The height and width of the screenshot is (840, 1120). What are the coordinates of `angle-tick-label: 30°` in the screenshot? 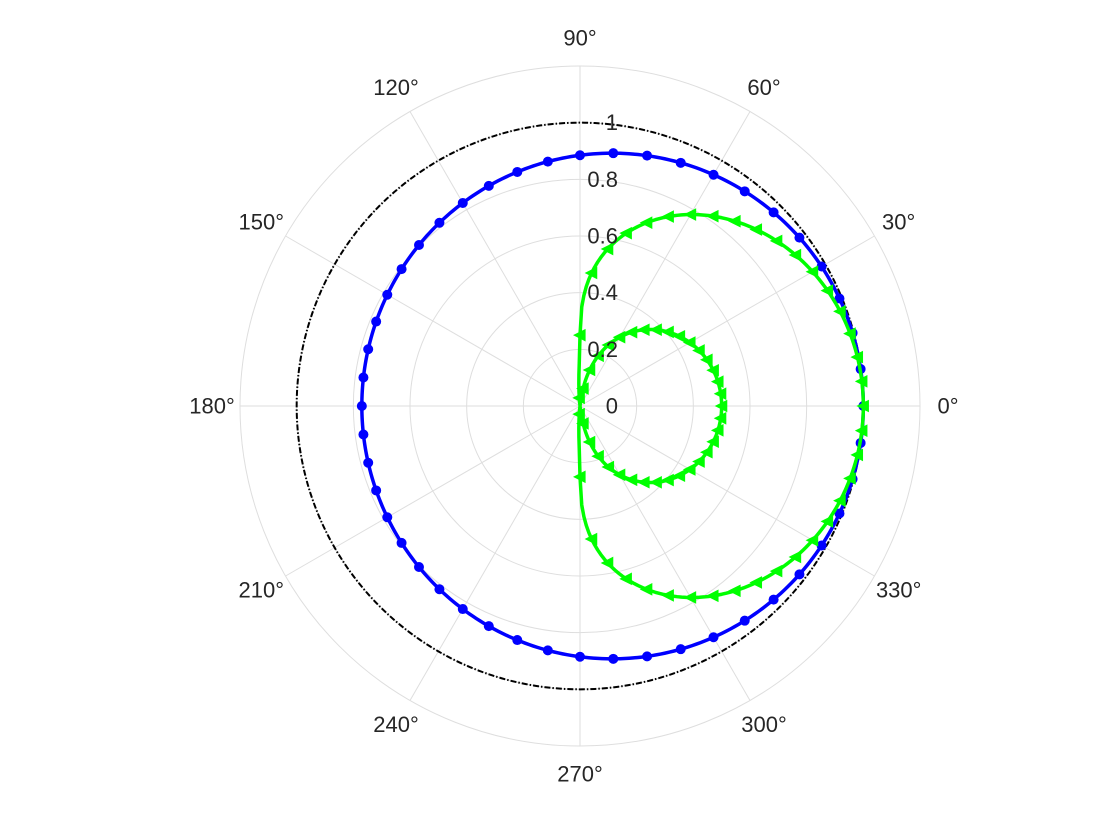 It's located at (898, 222).